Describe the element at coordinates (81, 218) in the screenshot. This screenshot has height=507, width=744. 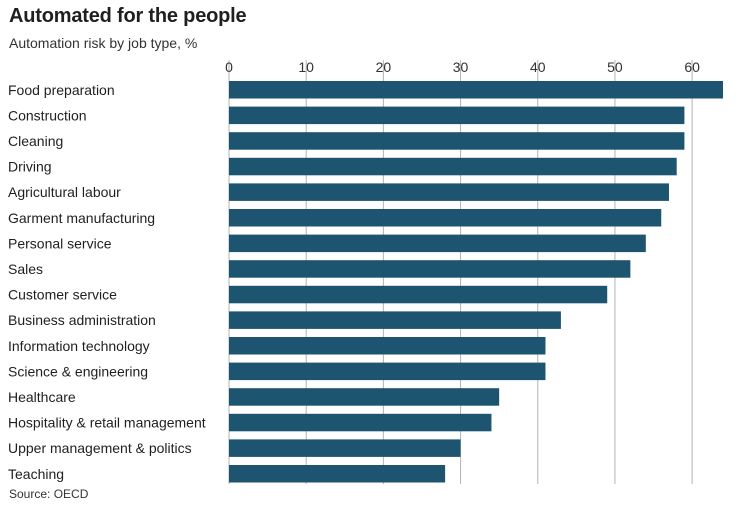
I see `category-label: Garment manufacturing` at that location.